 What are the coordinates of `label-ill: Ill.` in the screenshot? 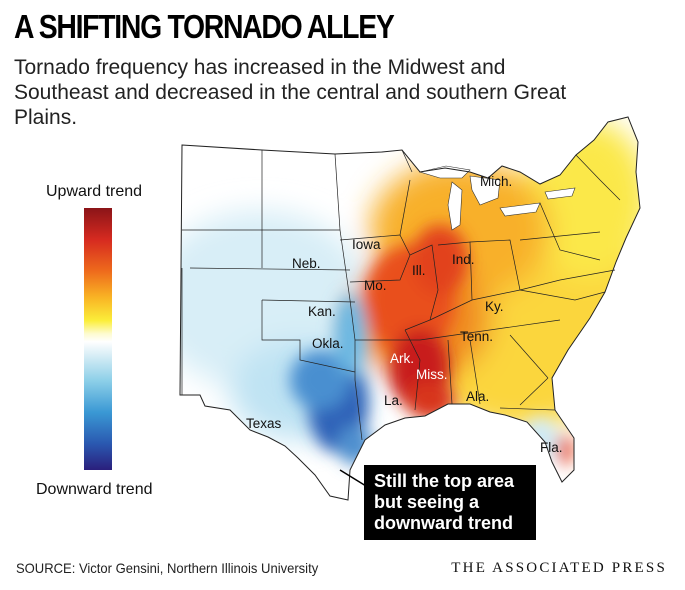 It's located at (419, 270).